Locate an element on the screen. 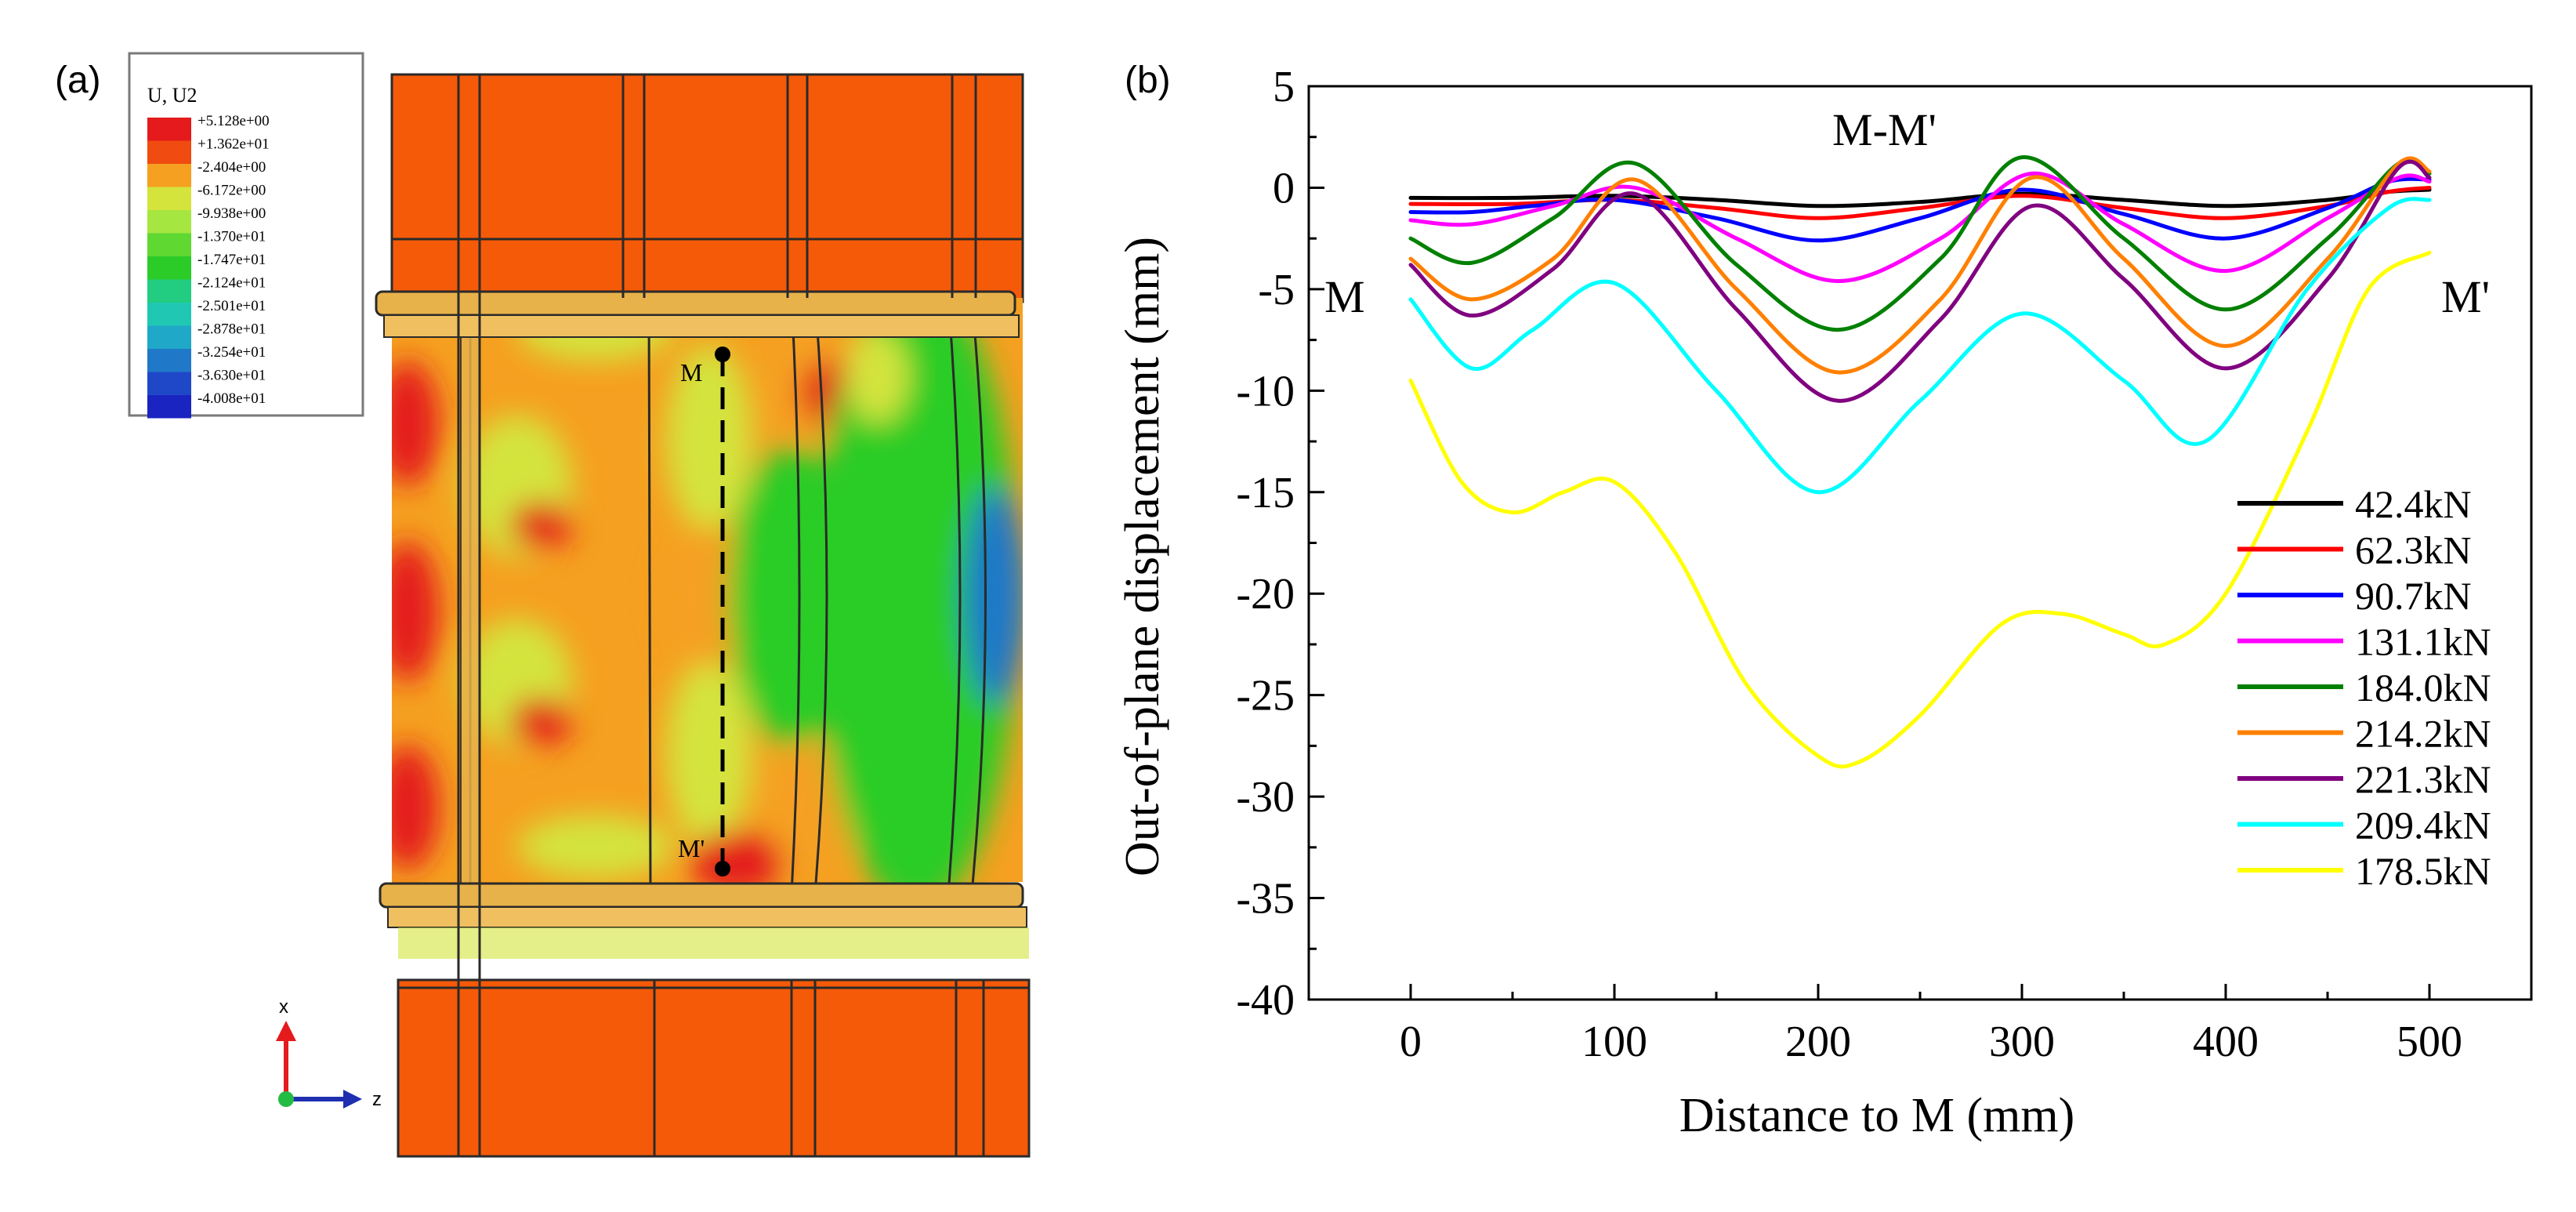 The image size is (2576, 1212). series-line-221.3kN is located at coordinates (1920, 281).